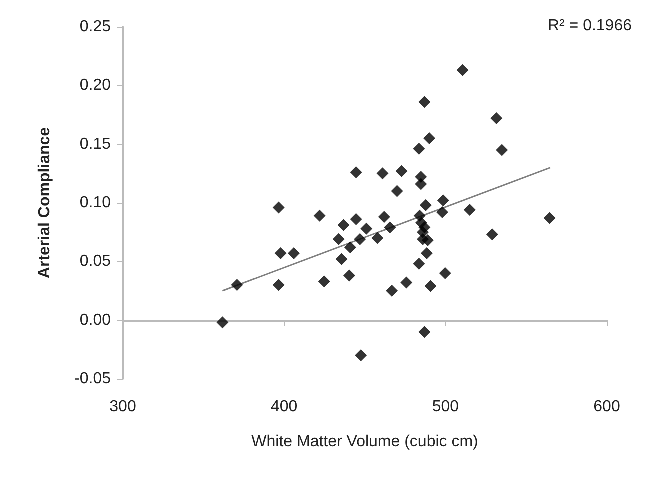 The image size is (652, 482). What do you see at coordinates (446, 407) in the screenshot?
I see `x-tick-label: 500` at bounding box center [446, 407].